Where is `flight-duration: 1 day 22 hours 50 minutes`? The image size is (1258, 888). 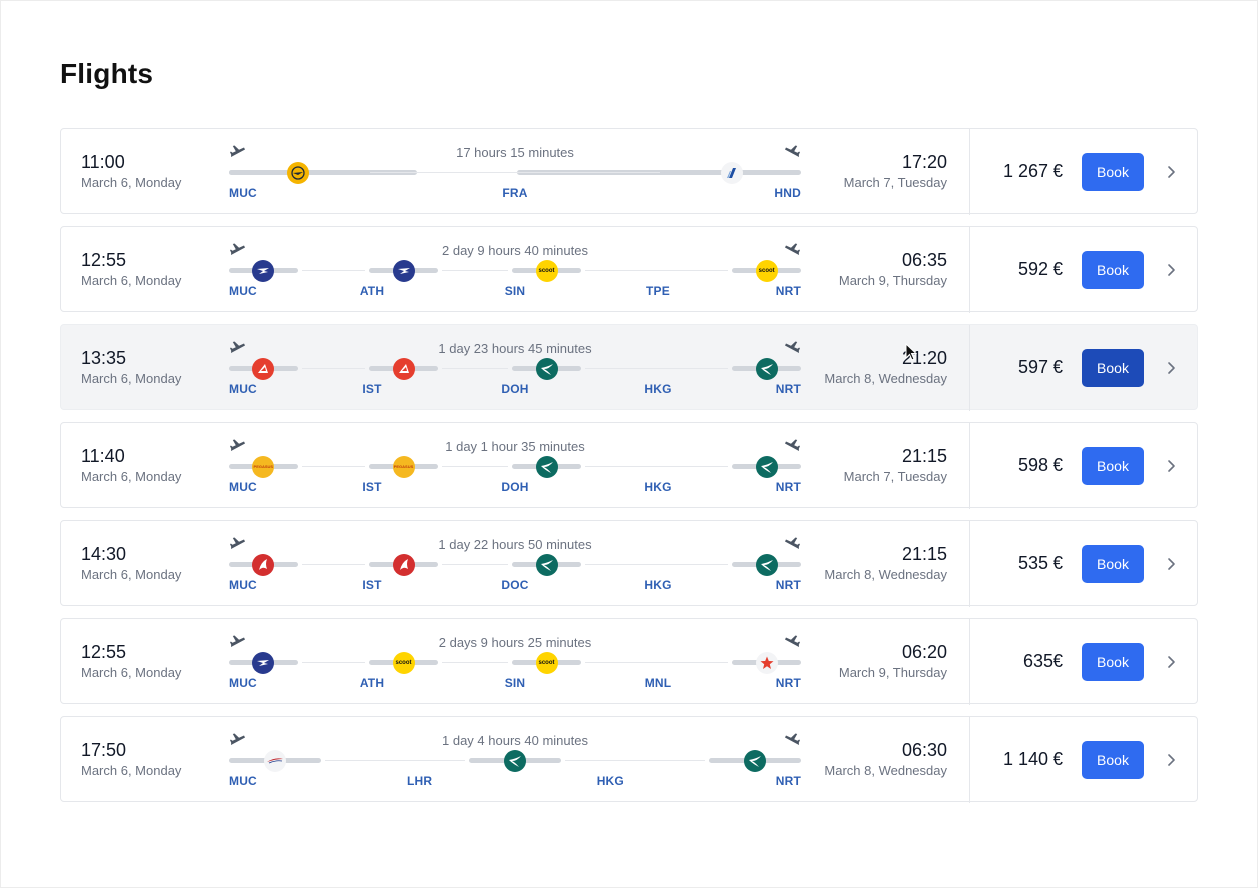 flight-duration: 1 day 22 hours 50 minutes is located at coordinates (515, 544).